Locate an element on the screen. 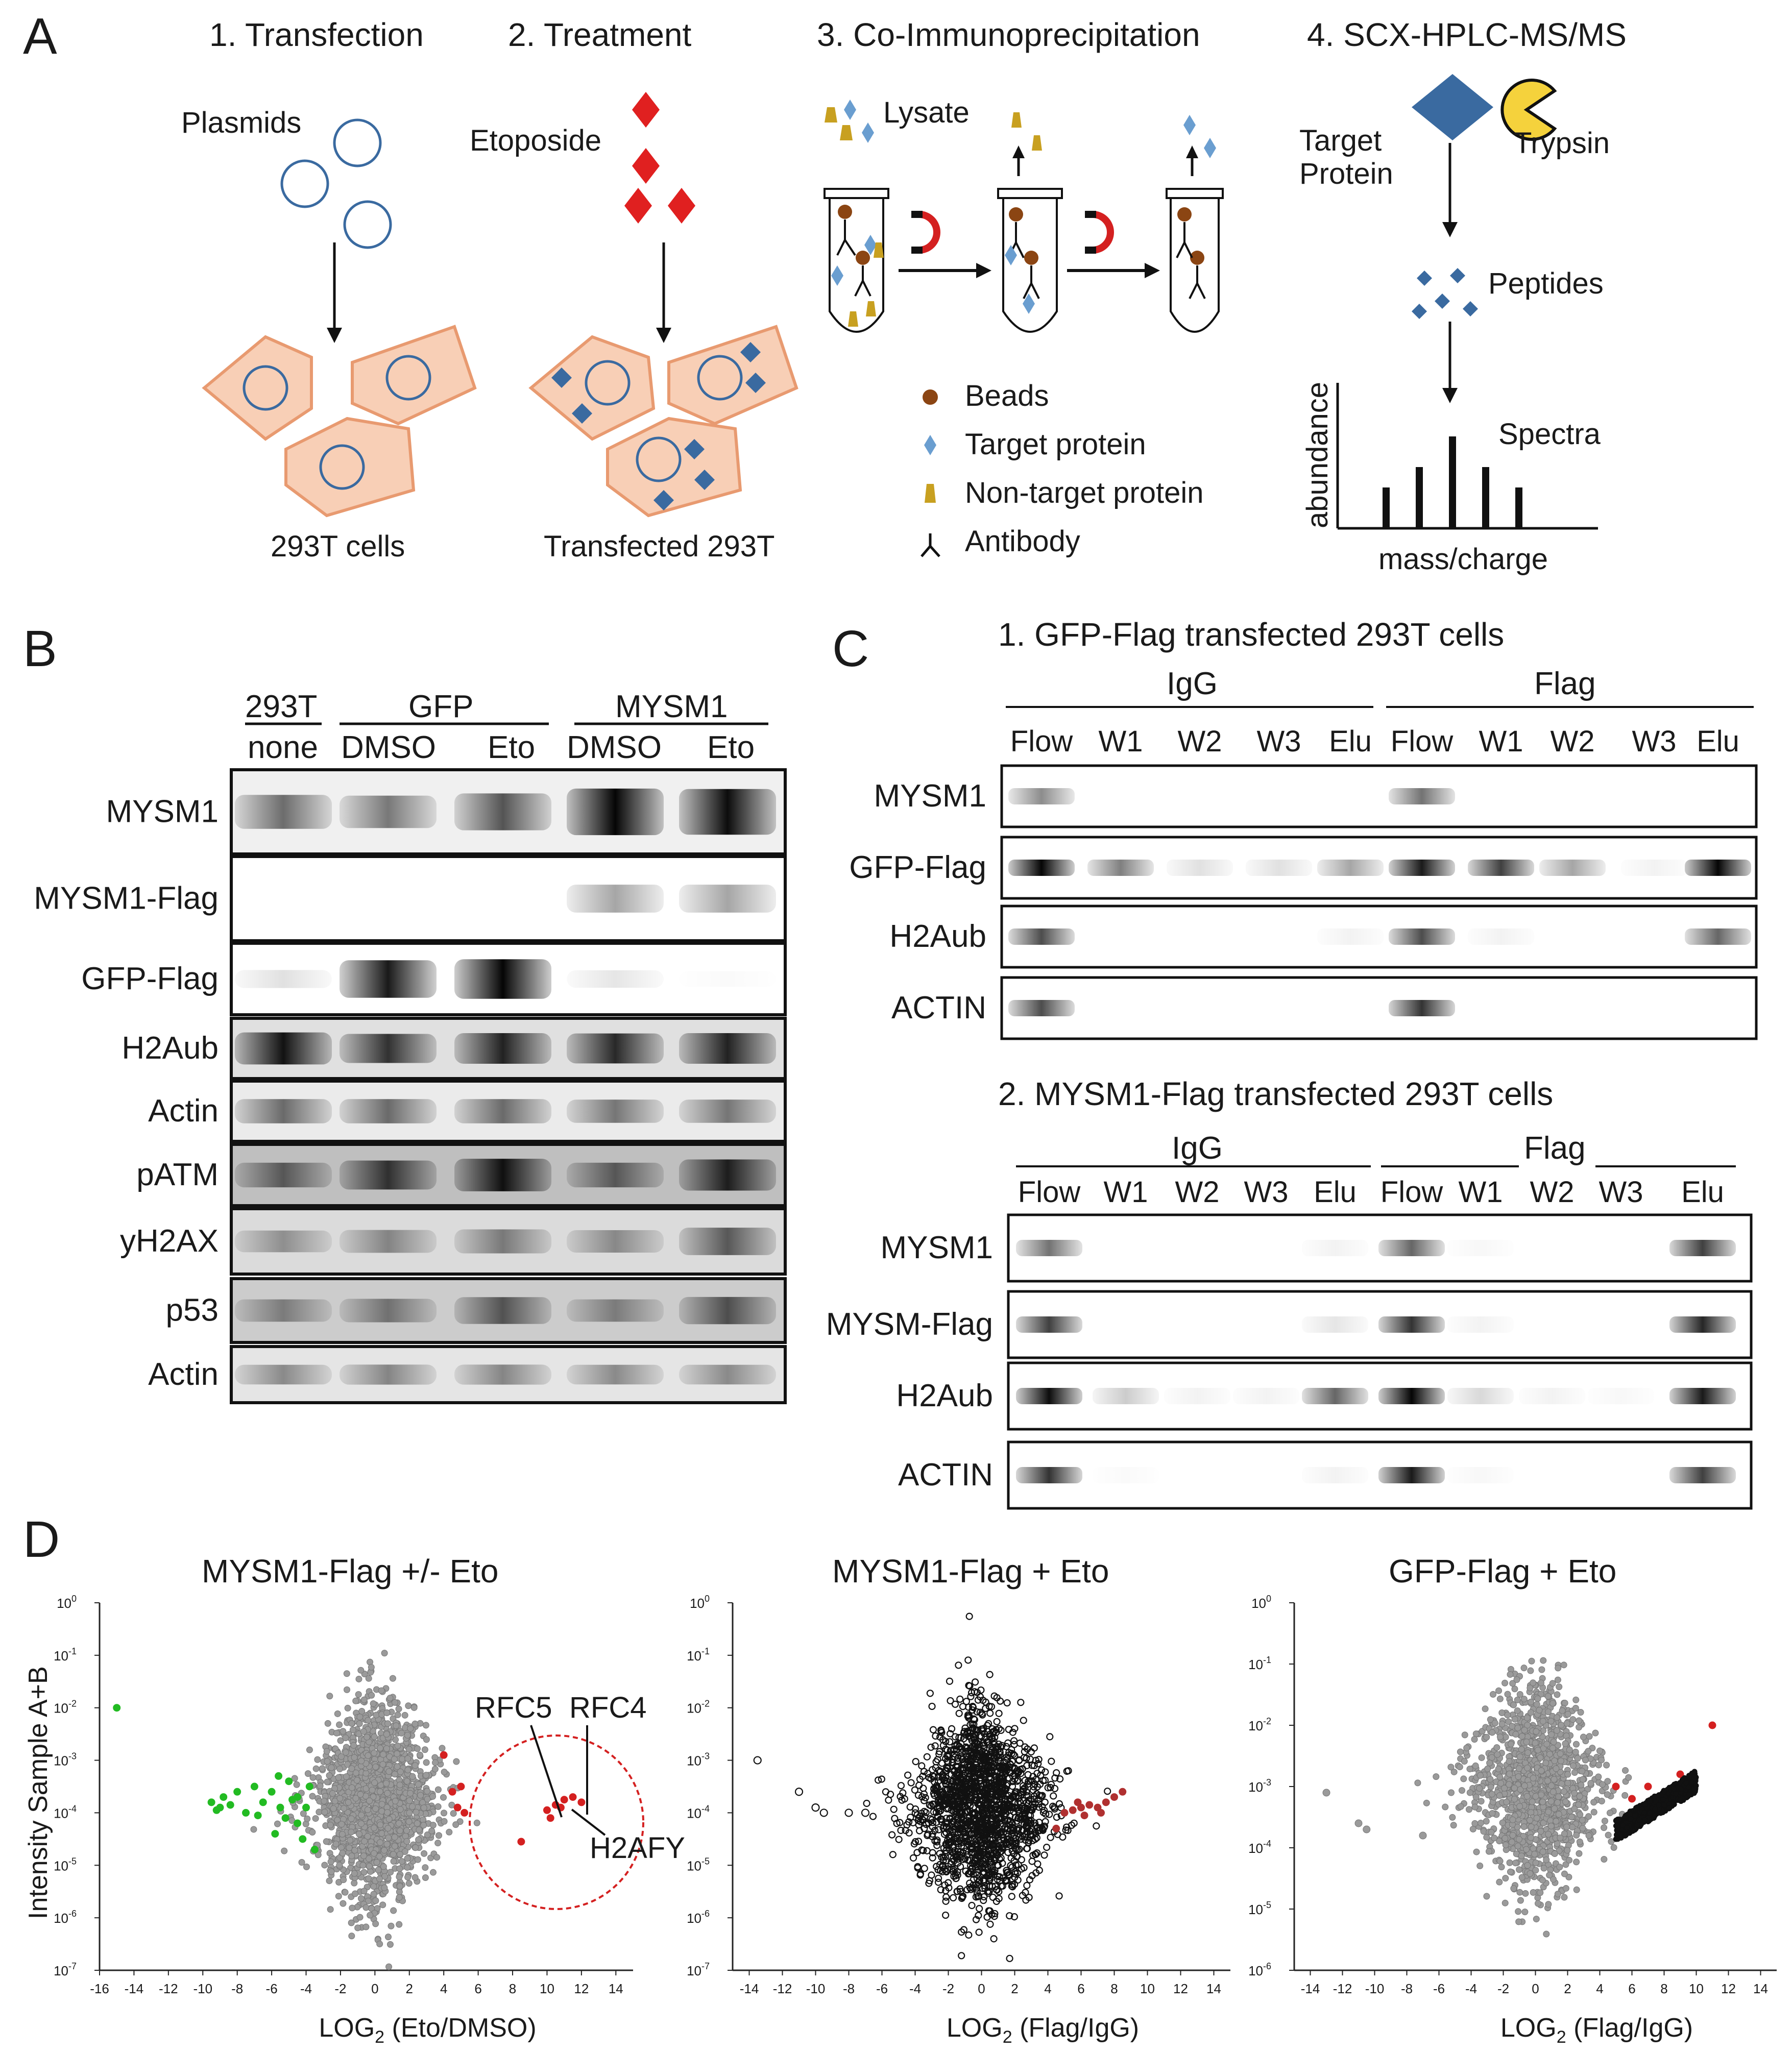 Image resolution: width=1792 pixels, height=2054 pixels. x-tick-label: 14 is located at coordinates (1761, 1988).